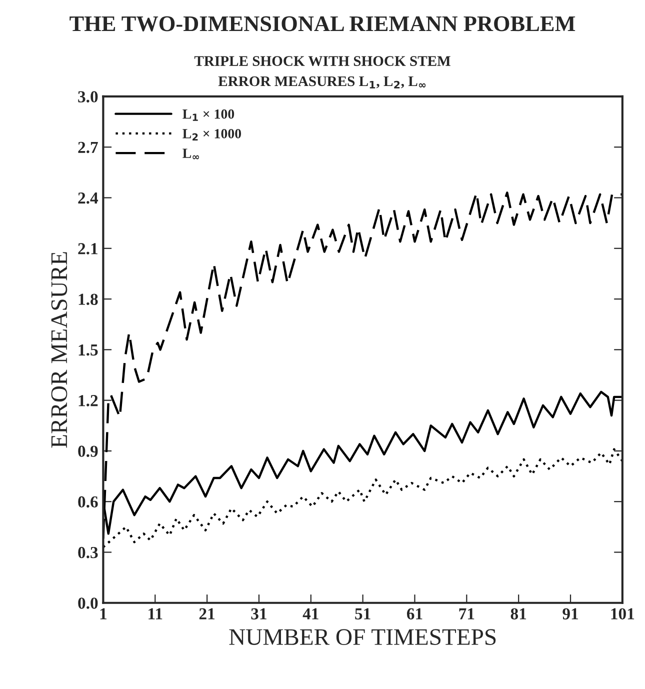  Describe the element at coordinates (88, 198) in the screenshot. I see `y-tick-label: 2.4` at that location.